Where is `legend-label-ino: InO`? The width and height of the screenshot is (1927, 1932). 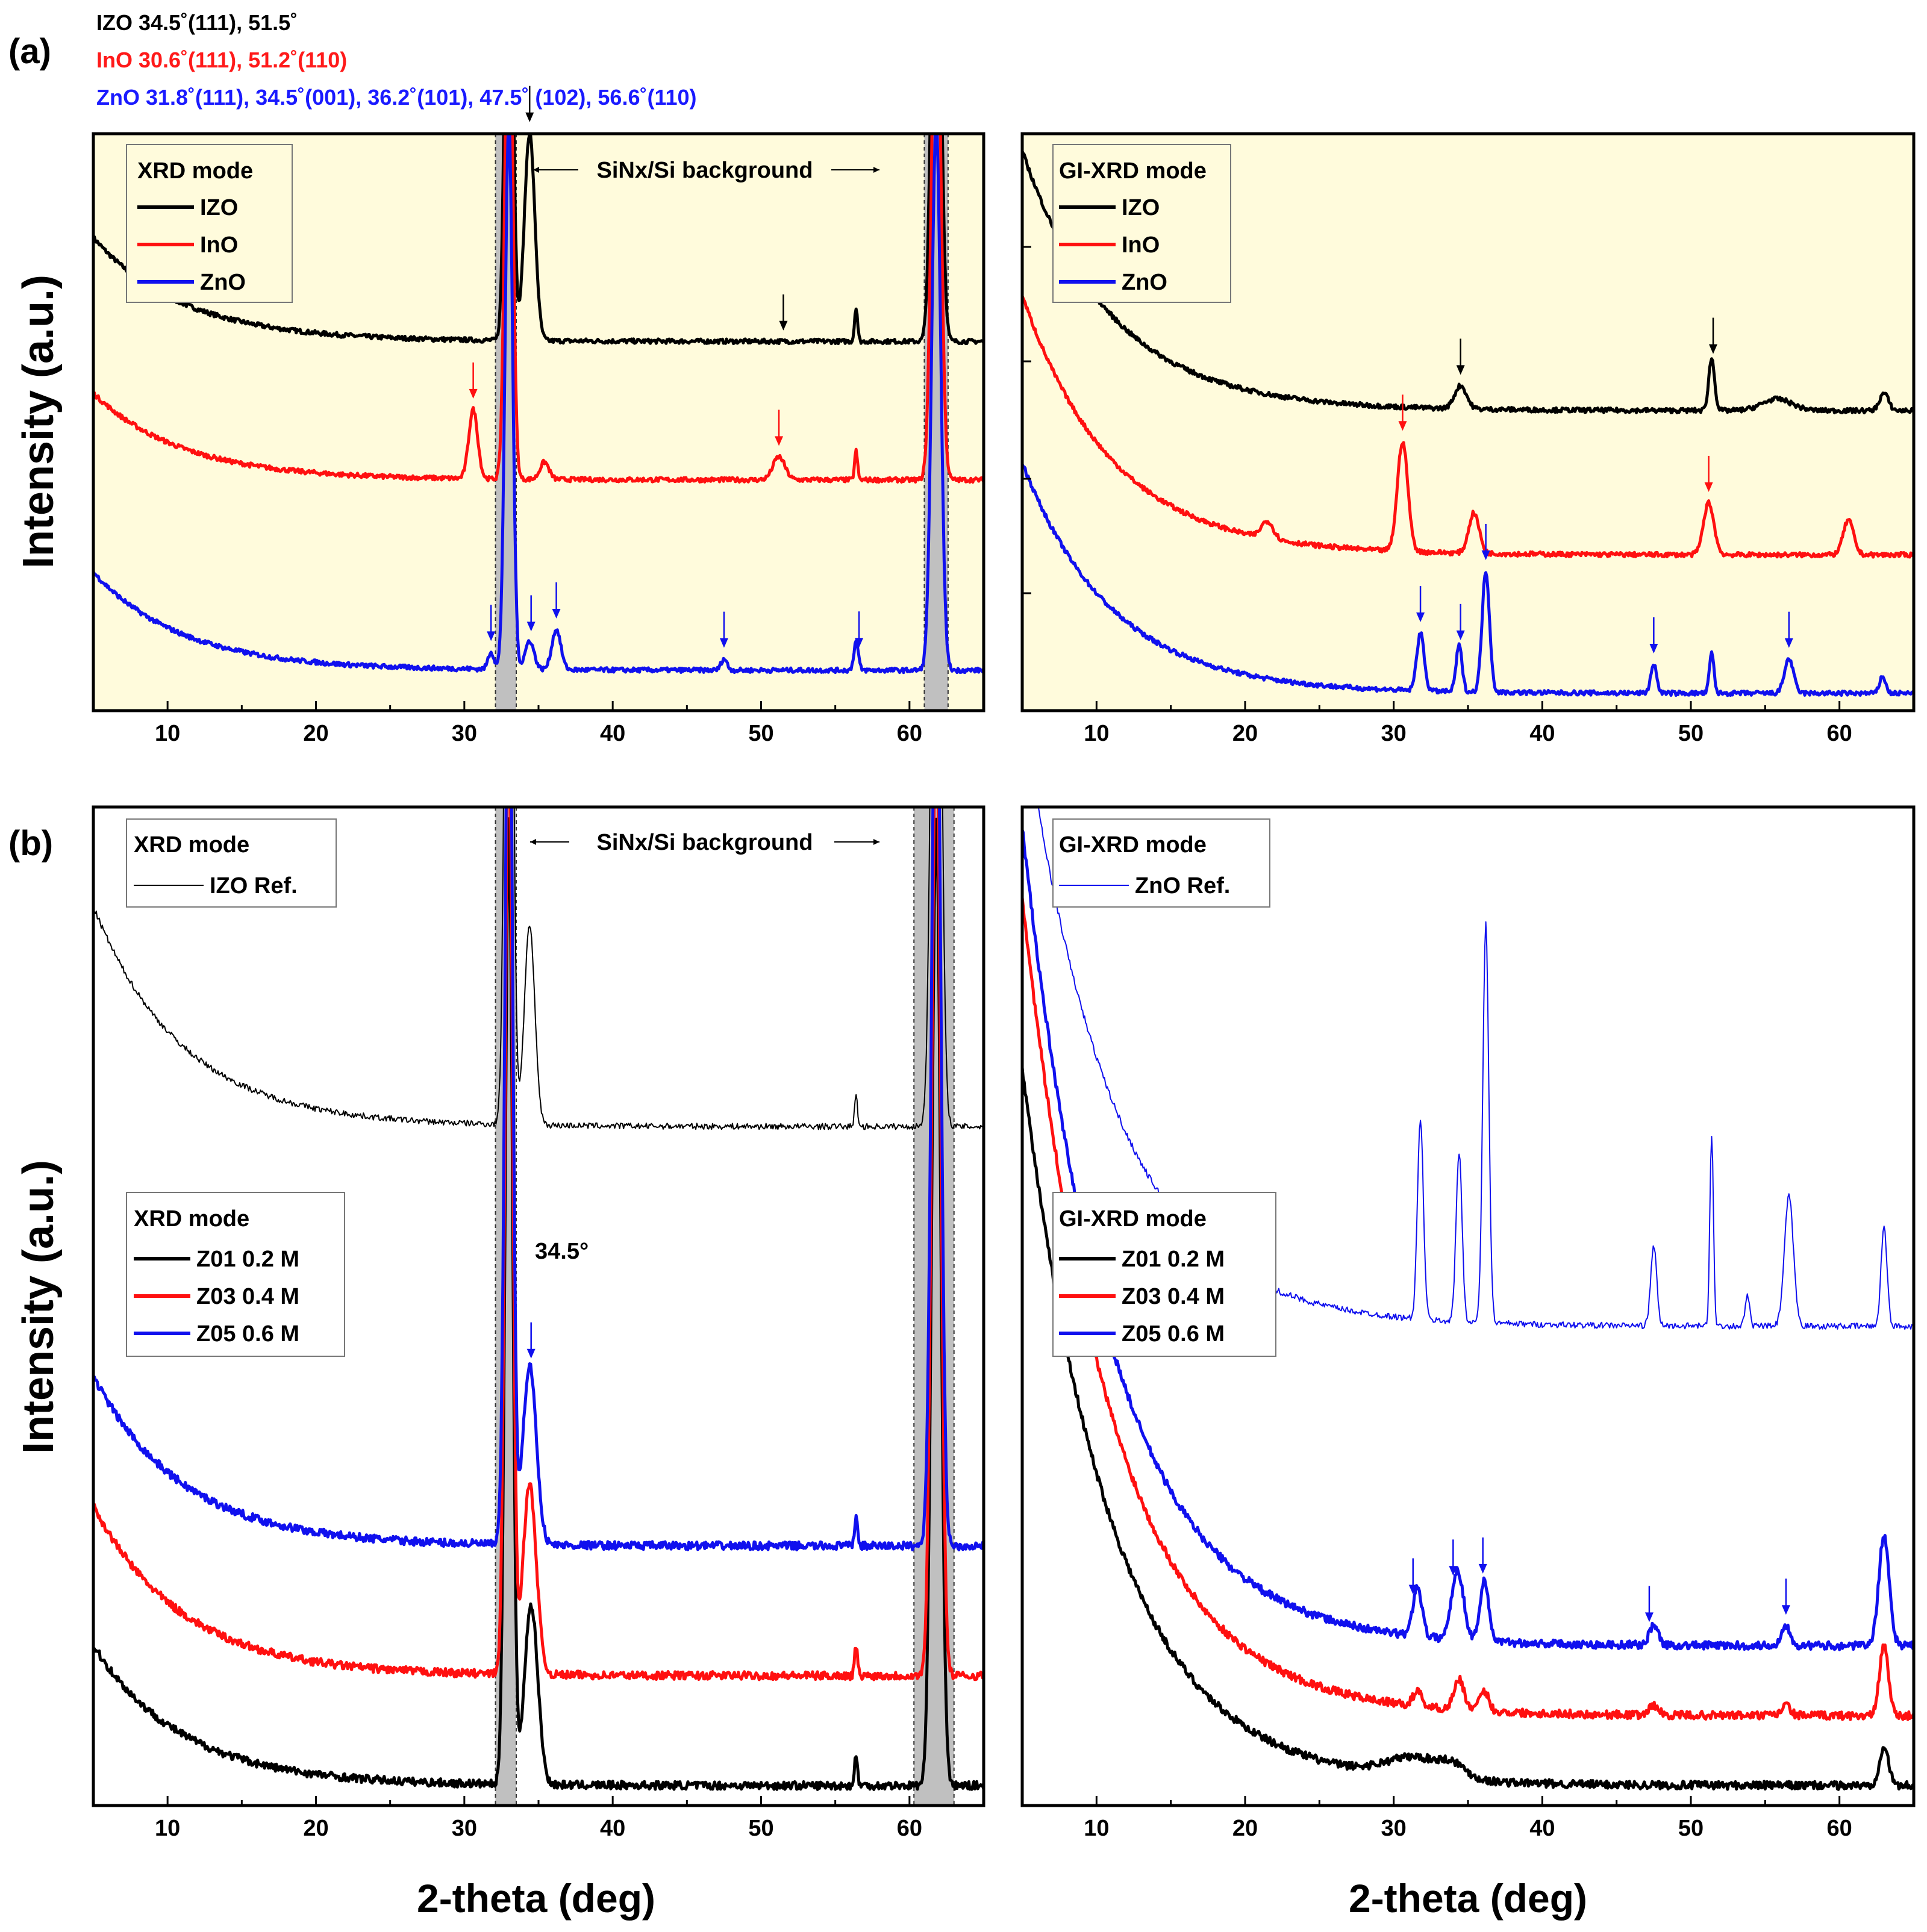
legend-label-ino: InO is located at coordinates (219, 245).